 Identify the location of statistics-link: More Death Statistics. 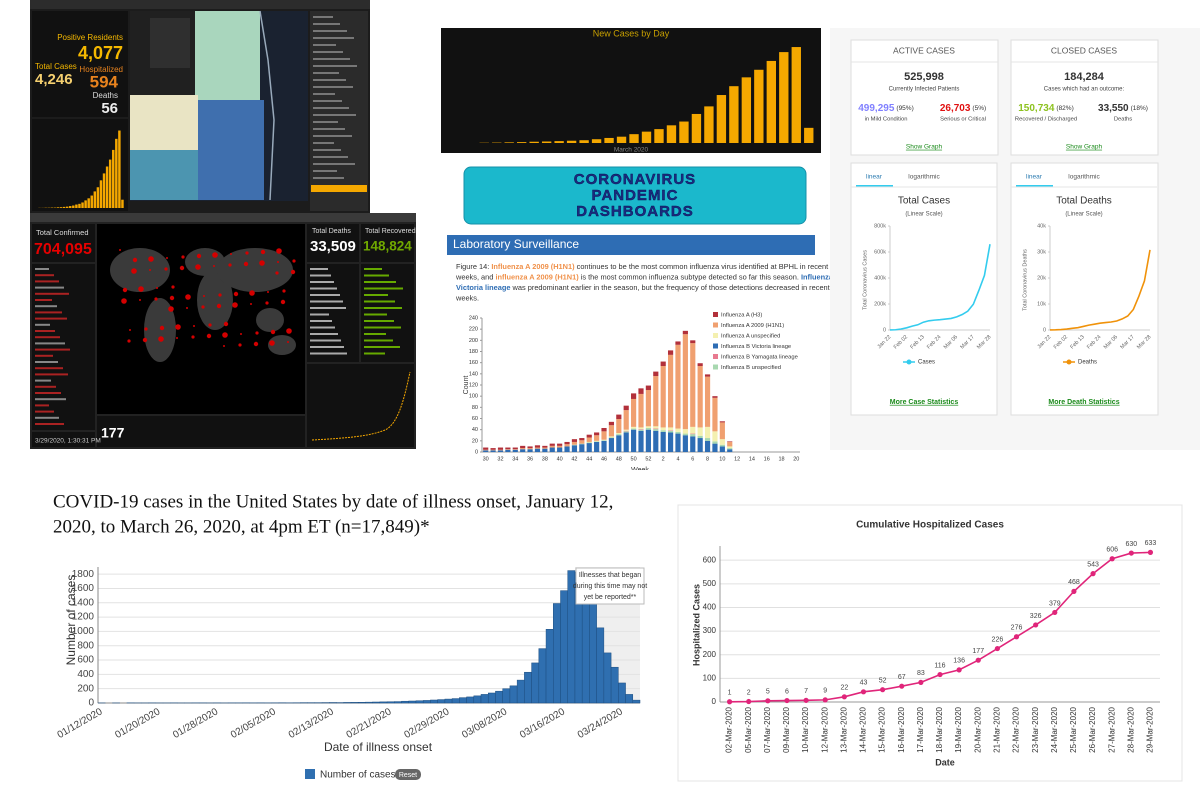
(1083, 402).